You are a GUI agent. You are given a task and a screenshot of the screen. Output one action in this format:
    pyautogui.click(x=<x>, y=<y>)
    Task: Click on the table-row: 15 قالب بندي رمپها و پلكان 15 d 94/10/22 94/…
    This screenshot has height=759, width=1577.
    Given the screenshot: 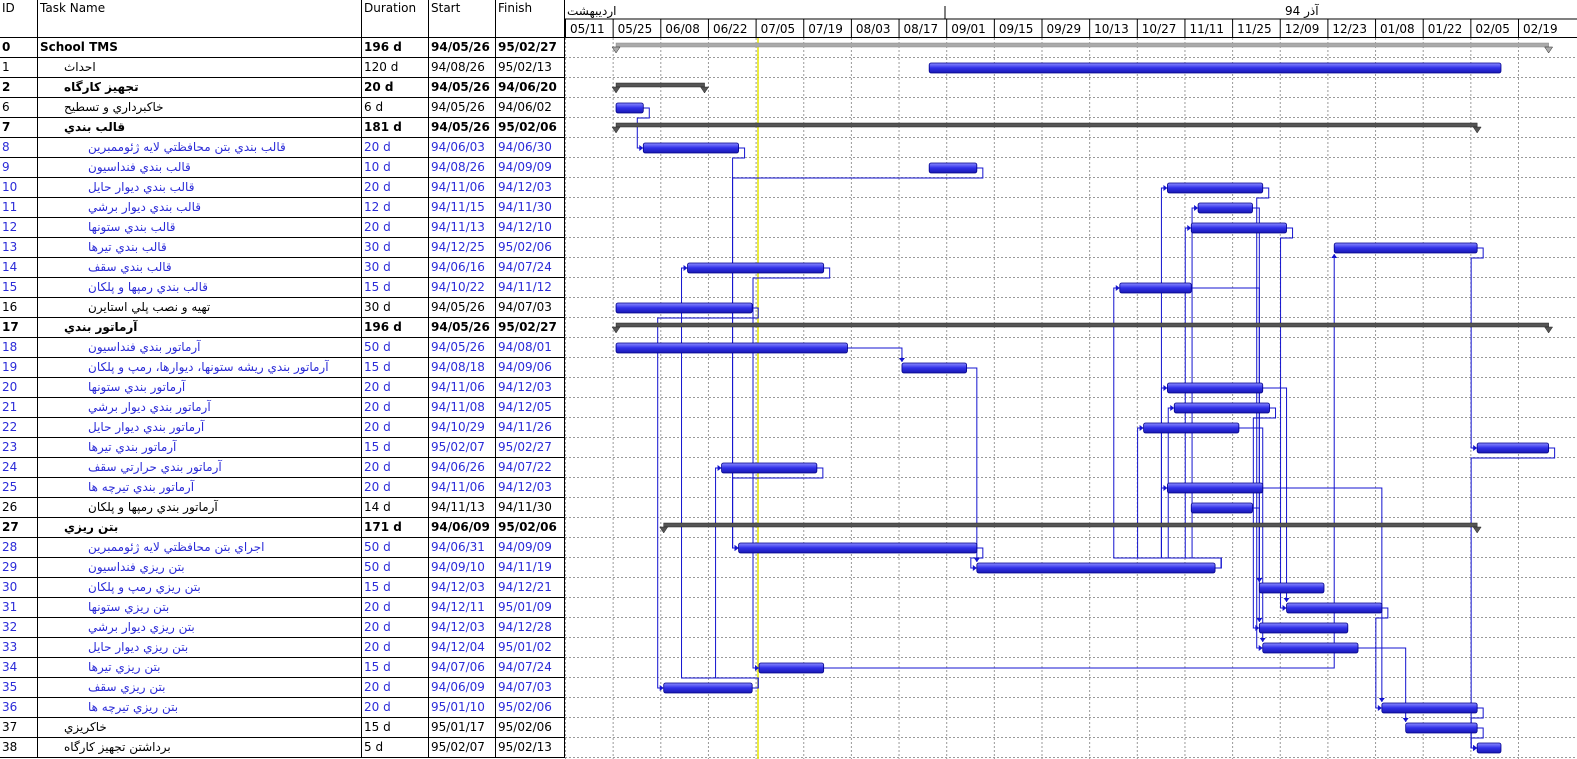 What is the action you would take?
    pyautogui.click(x=282, y=288)
    